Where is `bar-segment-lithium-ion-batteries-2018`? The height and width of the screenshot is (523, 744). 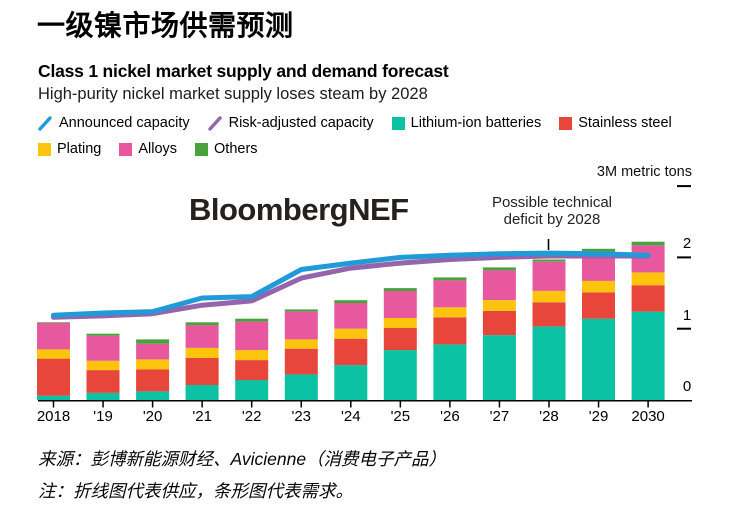 bar-segment-lithium-ion-batteries-2018 is located at coordinates (53, 397).